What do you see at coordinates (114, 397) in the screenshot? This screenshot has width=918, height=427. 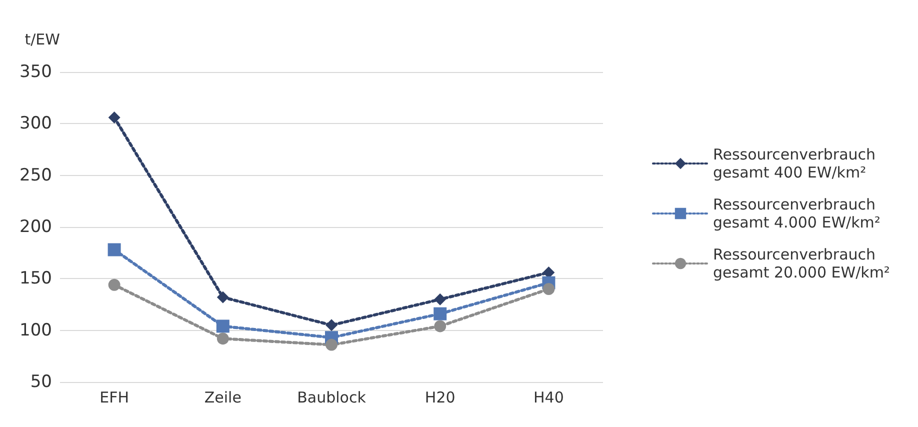 I see `x-tick-label: EFH` at bounding box center [114, 397].